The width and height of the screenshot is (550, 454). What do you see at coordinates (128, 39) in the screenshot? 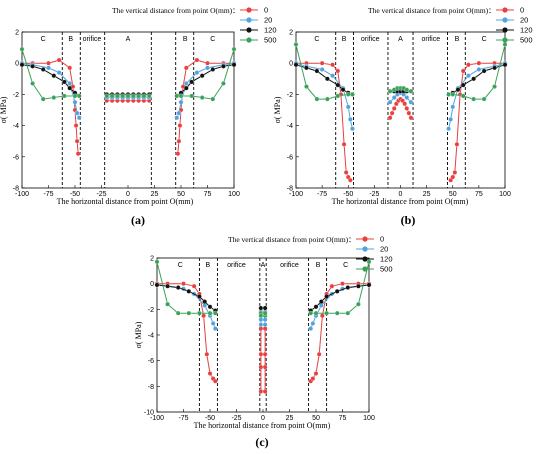
I see `zone-label: A` at bounding box center [128, 39].